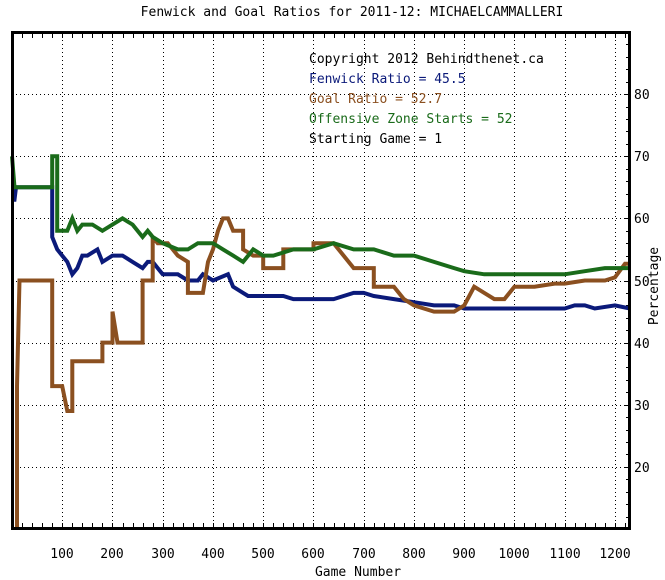  What do you see at coordinates (340, 554) in the screenshot?
I see `x-tick-labels: 100 200 300 400 500 600 700 800 900 1000 1100 1200` at bounding box center [340, 554].